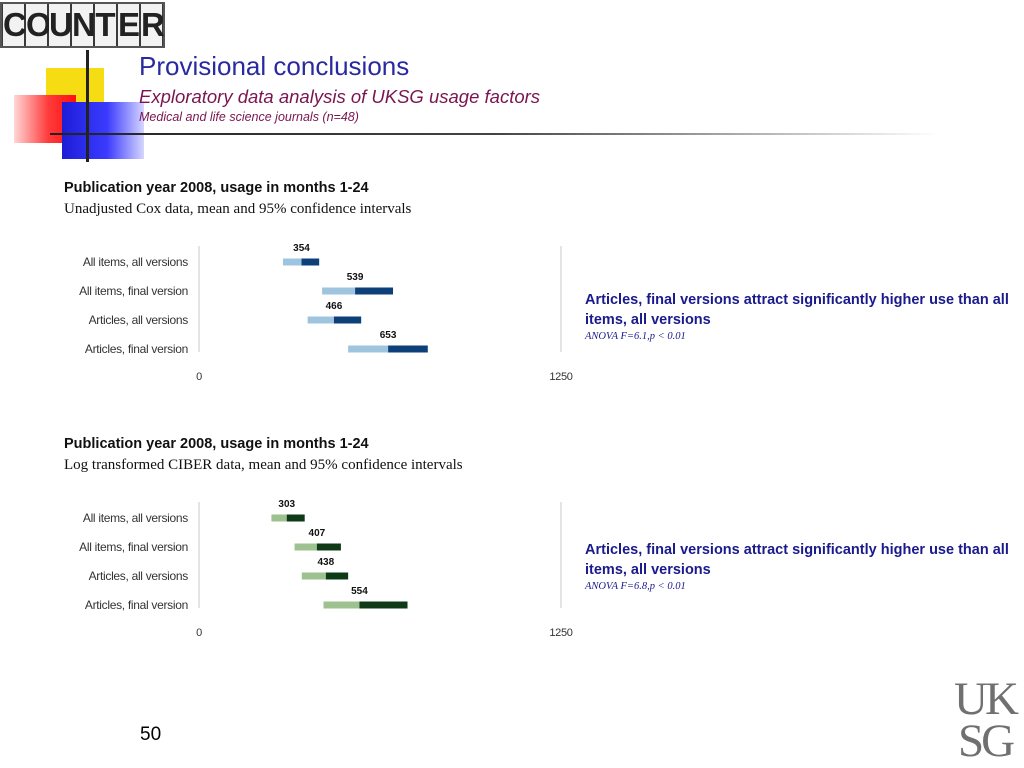 The height and width of the screenshot is (768, 1024). I want to click on decorative-blue-square, so click(103, 130).